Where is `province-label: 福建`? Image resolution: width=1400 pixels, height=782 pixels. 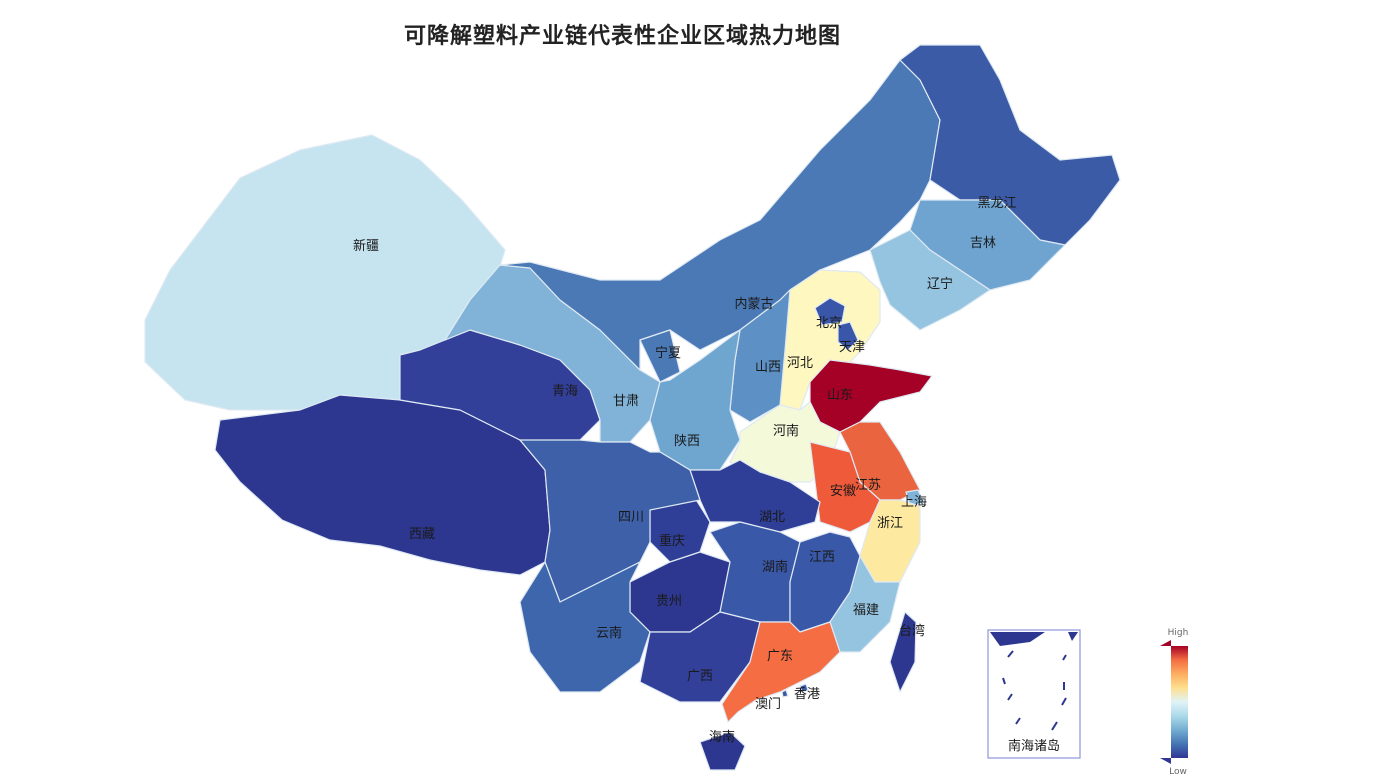
province-label: 福建 is located at coordinates (866, 610).